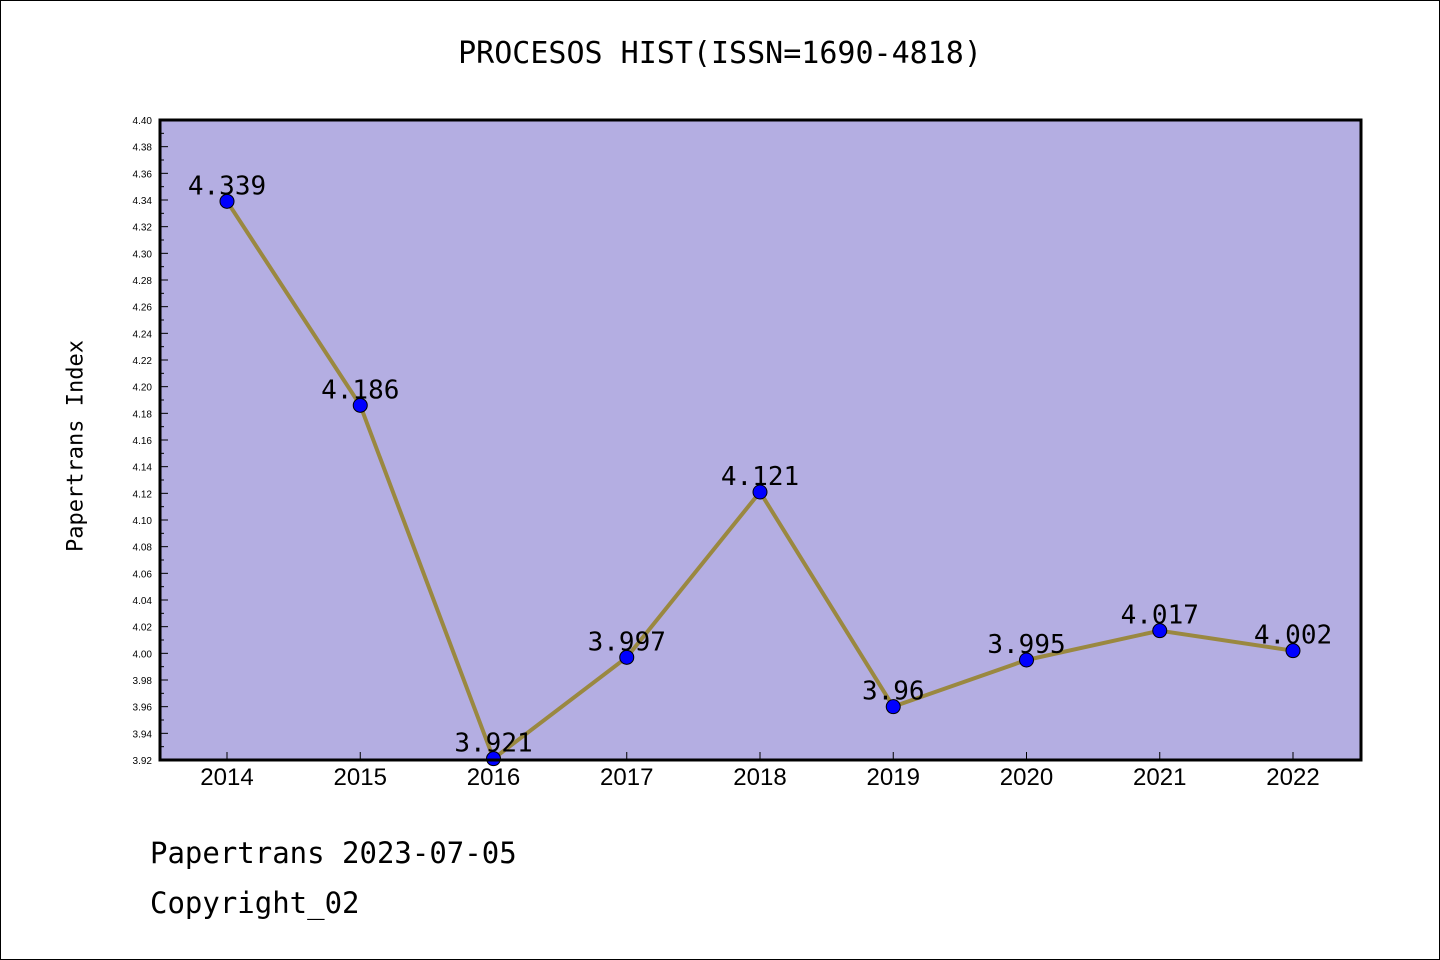  What do you see at coordinates (143, 148) in the screenshot?
I see `y-tick-label: 4.38` at bounding box center [143, 148].